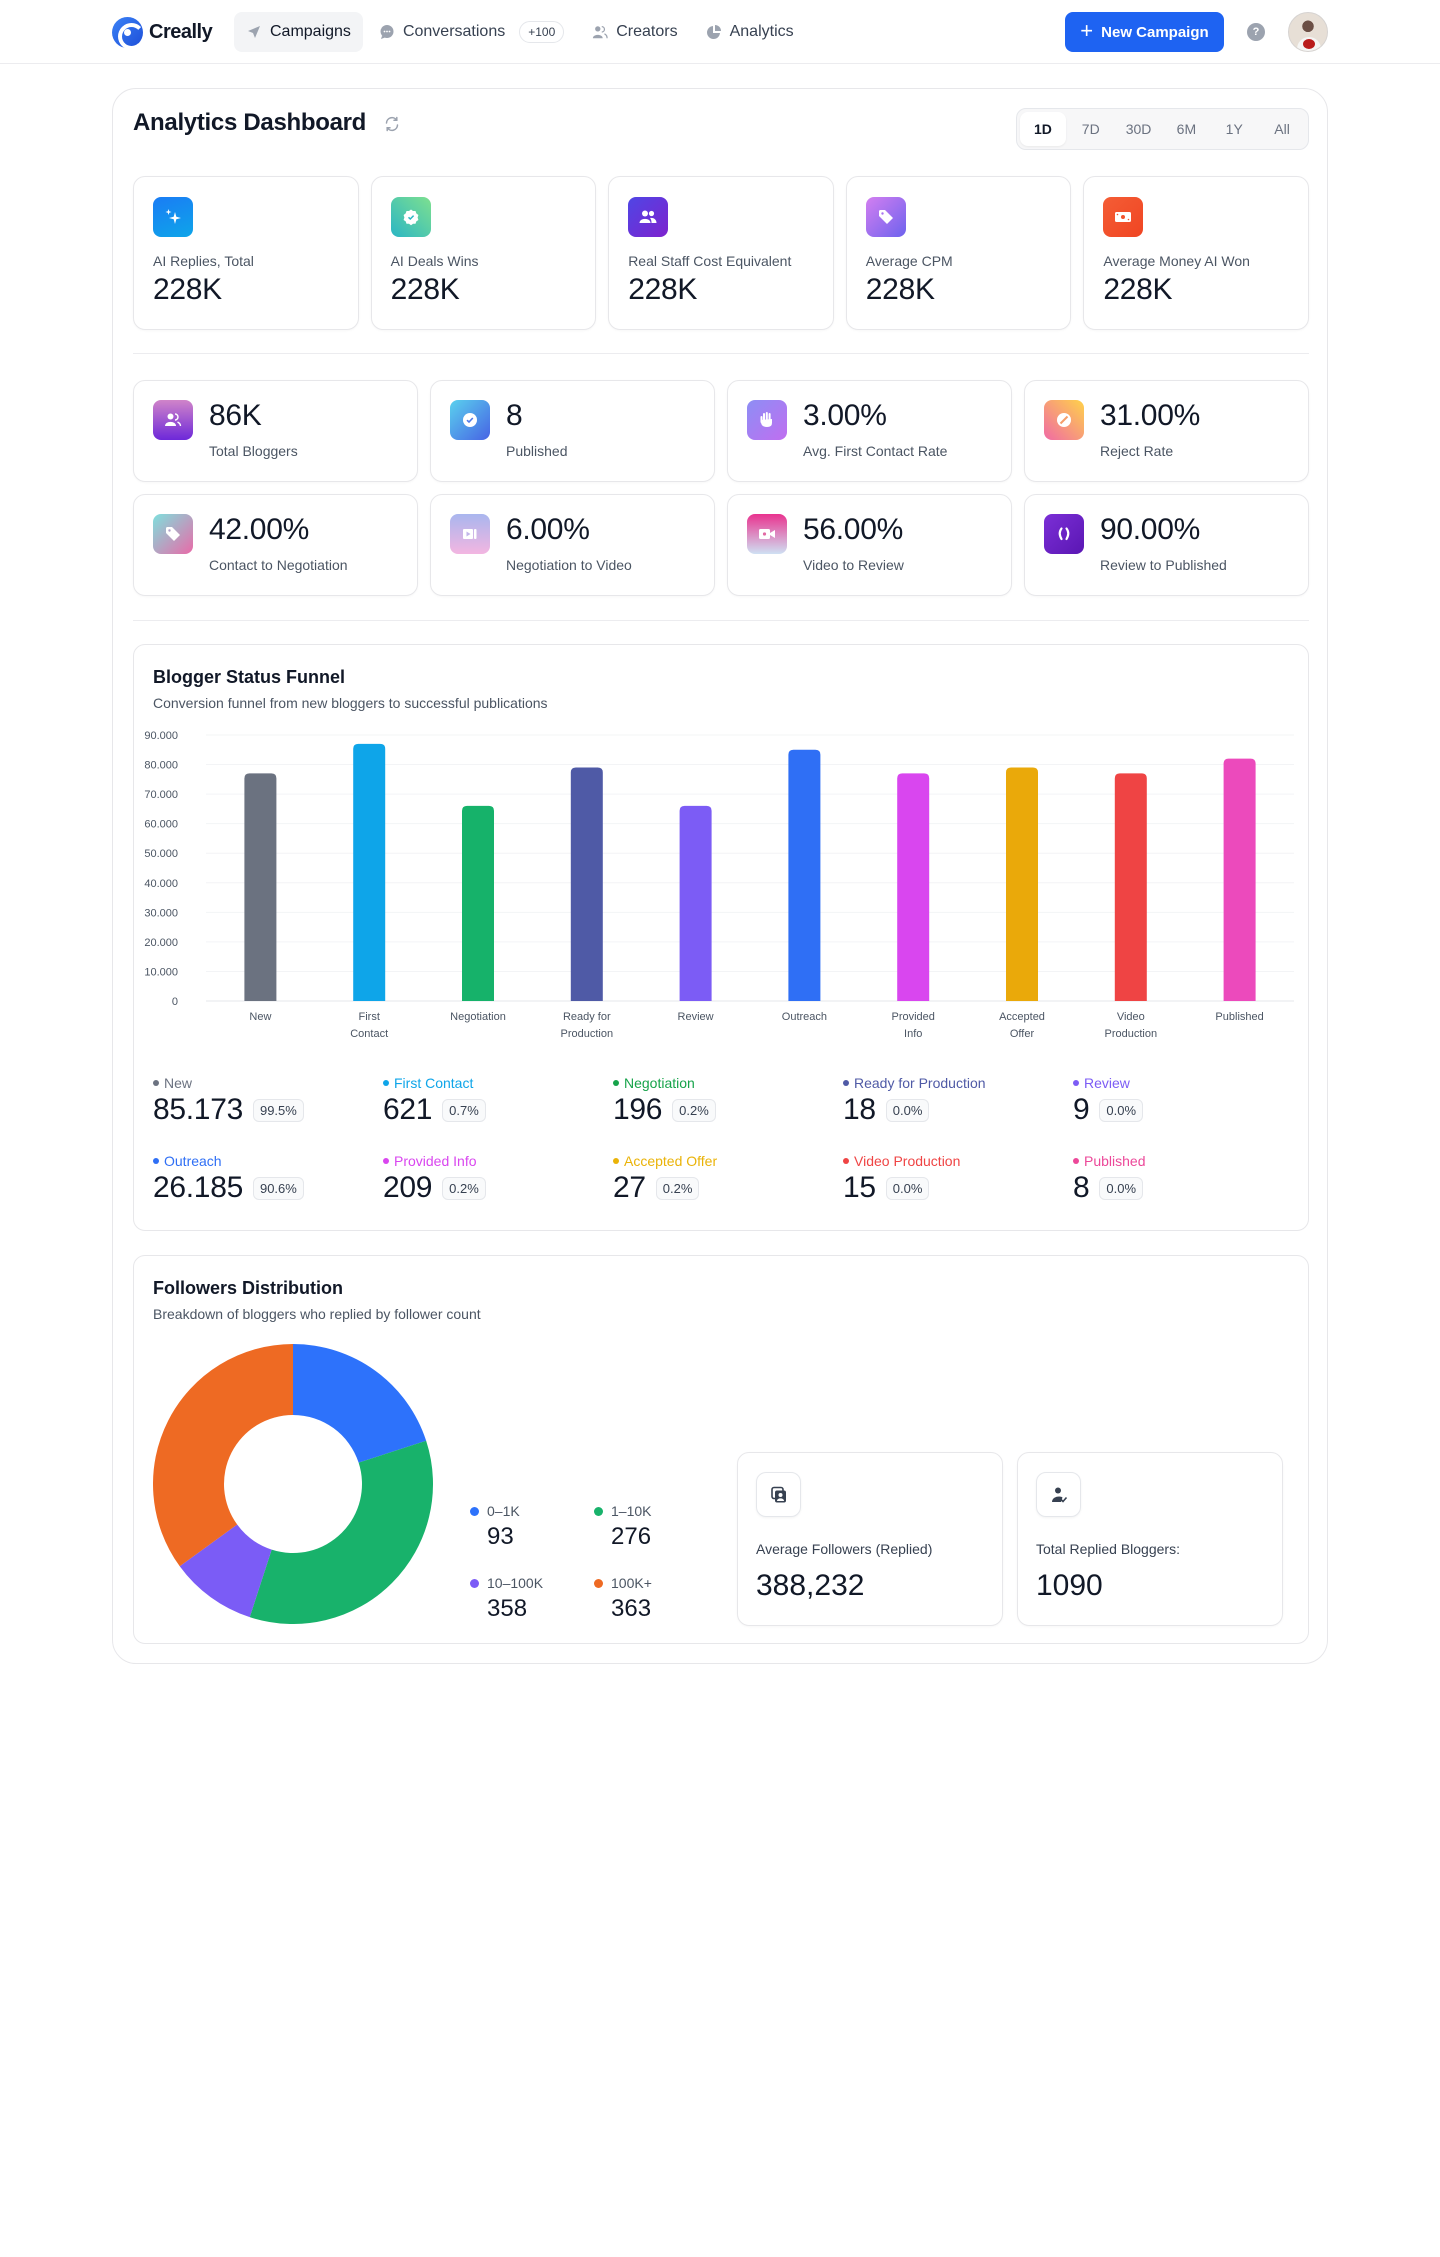 This screenshot has height=2257, width=1440. What do you see at coordinates (695, 903) in the screenshot?
I see `bar-review` at bounding box center [695, 903].